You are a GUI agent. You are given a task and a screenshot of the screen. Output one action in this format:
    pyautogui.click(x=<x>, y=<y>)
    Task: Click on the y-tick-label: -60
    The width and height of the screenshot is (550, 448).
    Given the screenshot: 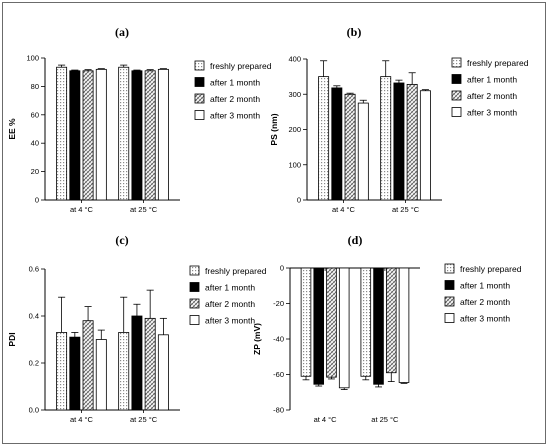 What is the action you would take?
    pyautogui.click(x=278, y=374)
    